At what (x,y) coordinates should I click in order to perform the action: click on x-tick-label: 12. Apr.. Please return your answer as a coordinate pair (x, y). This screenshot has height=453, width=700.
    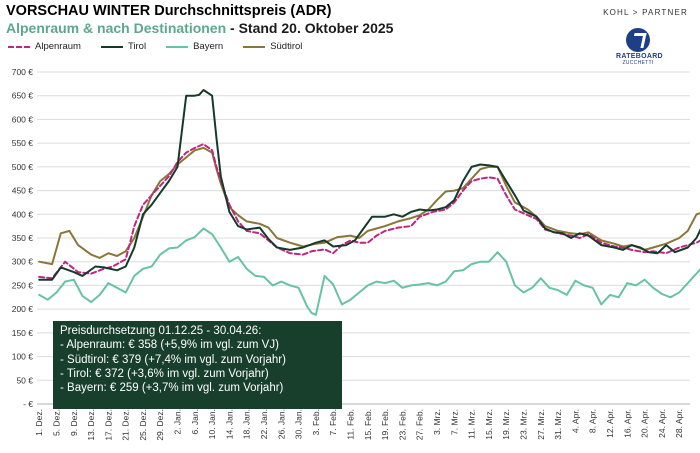
    Looking at the image, I should click on (610, 423).